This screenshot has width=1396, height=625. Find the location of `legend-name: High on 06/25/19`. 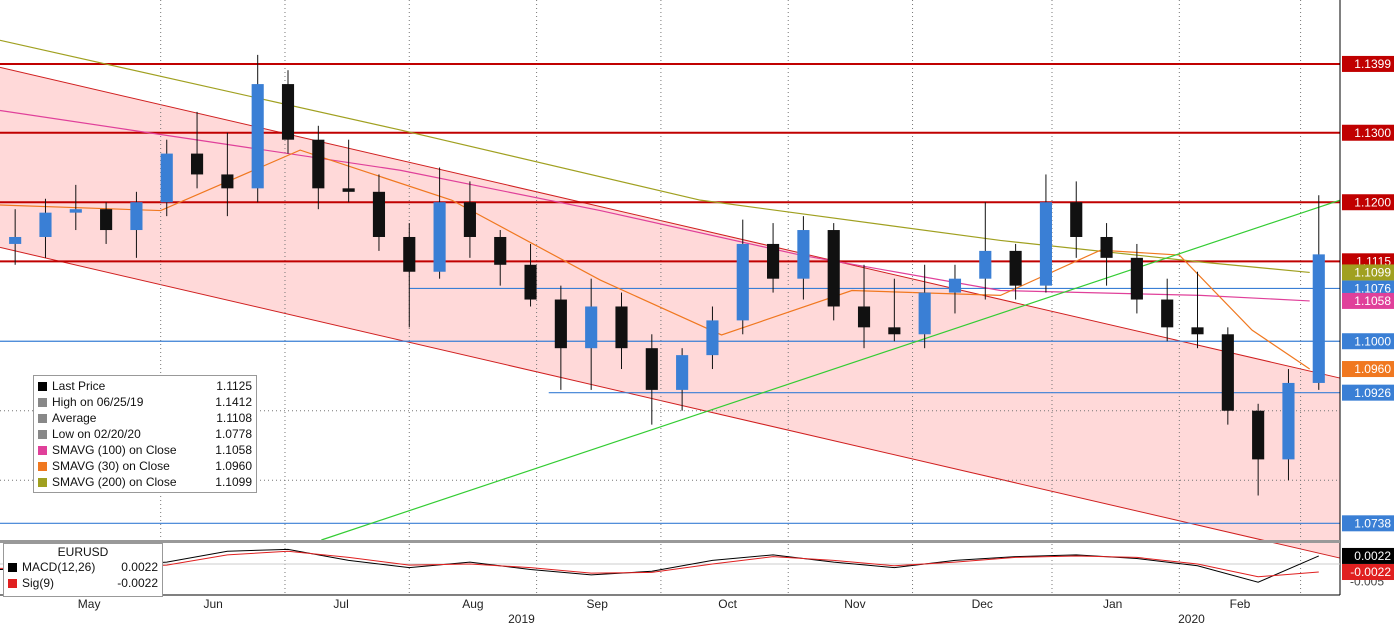

legend-name: High on 06/25/19 is located at coordinates (98, 402).